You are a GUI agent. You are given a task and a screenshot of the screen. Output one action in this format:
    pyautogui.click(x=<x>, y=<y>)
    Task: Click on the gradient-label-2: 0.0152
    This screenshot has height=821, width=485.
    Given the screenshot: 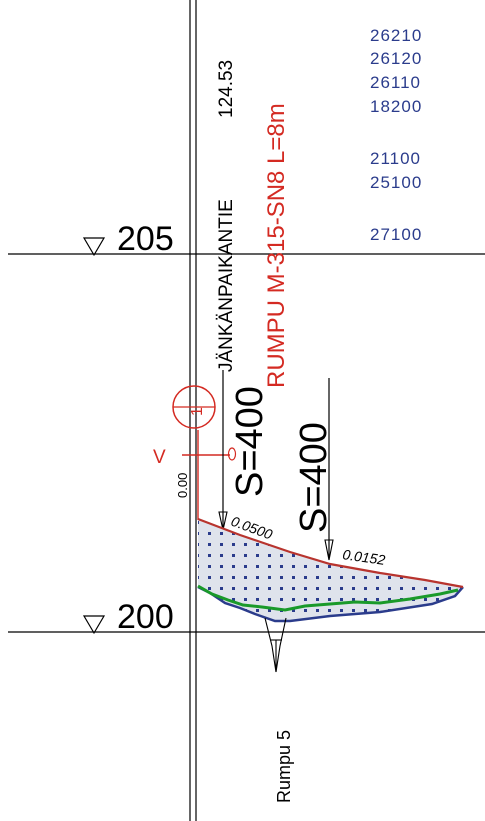 What is the action you would take?
    pyautogui.click(x=364, y=557)
    